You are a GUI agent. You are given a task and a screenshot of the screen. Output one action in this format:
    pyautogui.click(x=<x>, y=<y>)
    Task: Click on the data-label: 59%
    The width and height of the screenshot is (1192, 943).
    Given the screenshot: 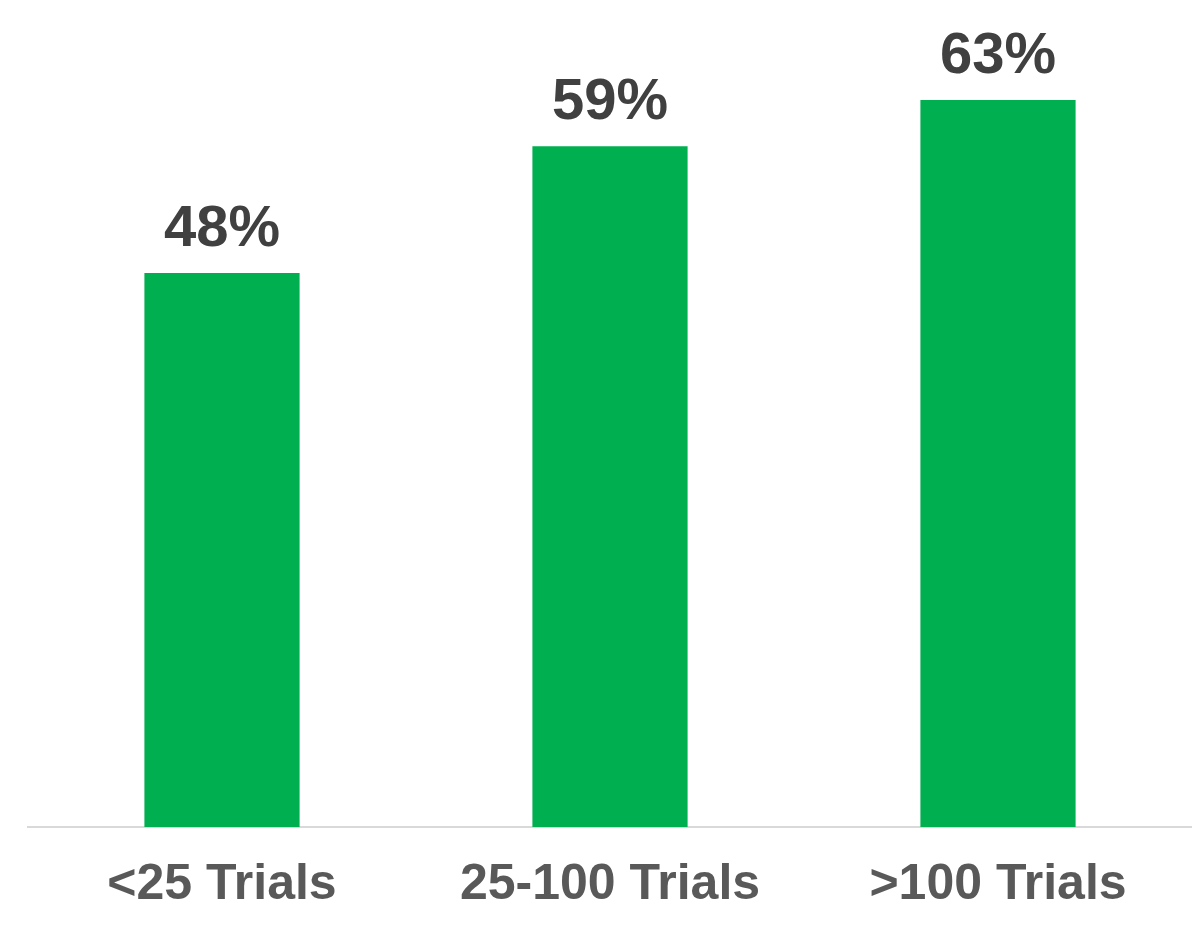 What is the action you would take?
    pyautogui.click(x=610, y=99)
    